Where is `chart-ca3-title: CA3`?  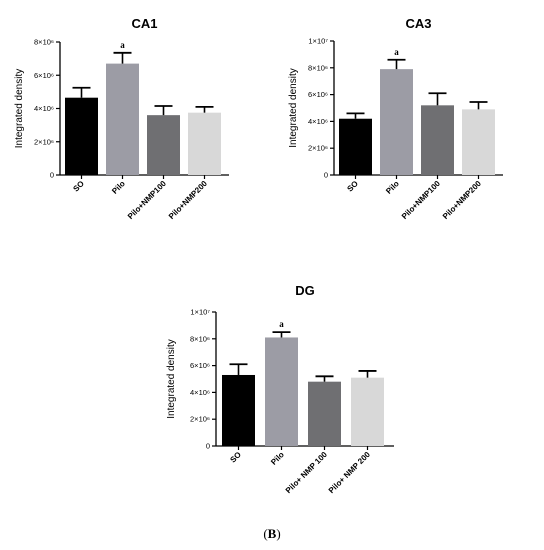
chart-ca3-title: CA3 is located at coordinates (418, 23).